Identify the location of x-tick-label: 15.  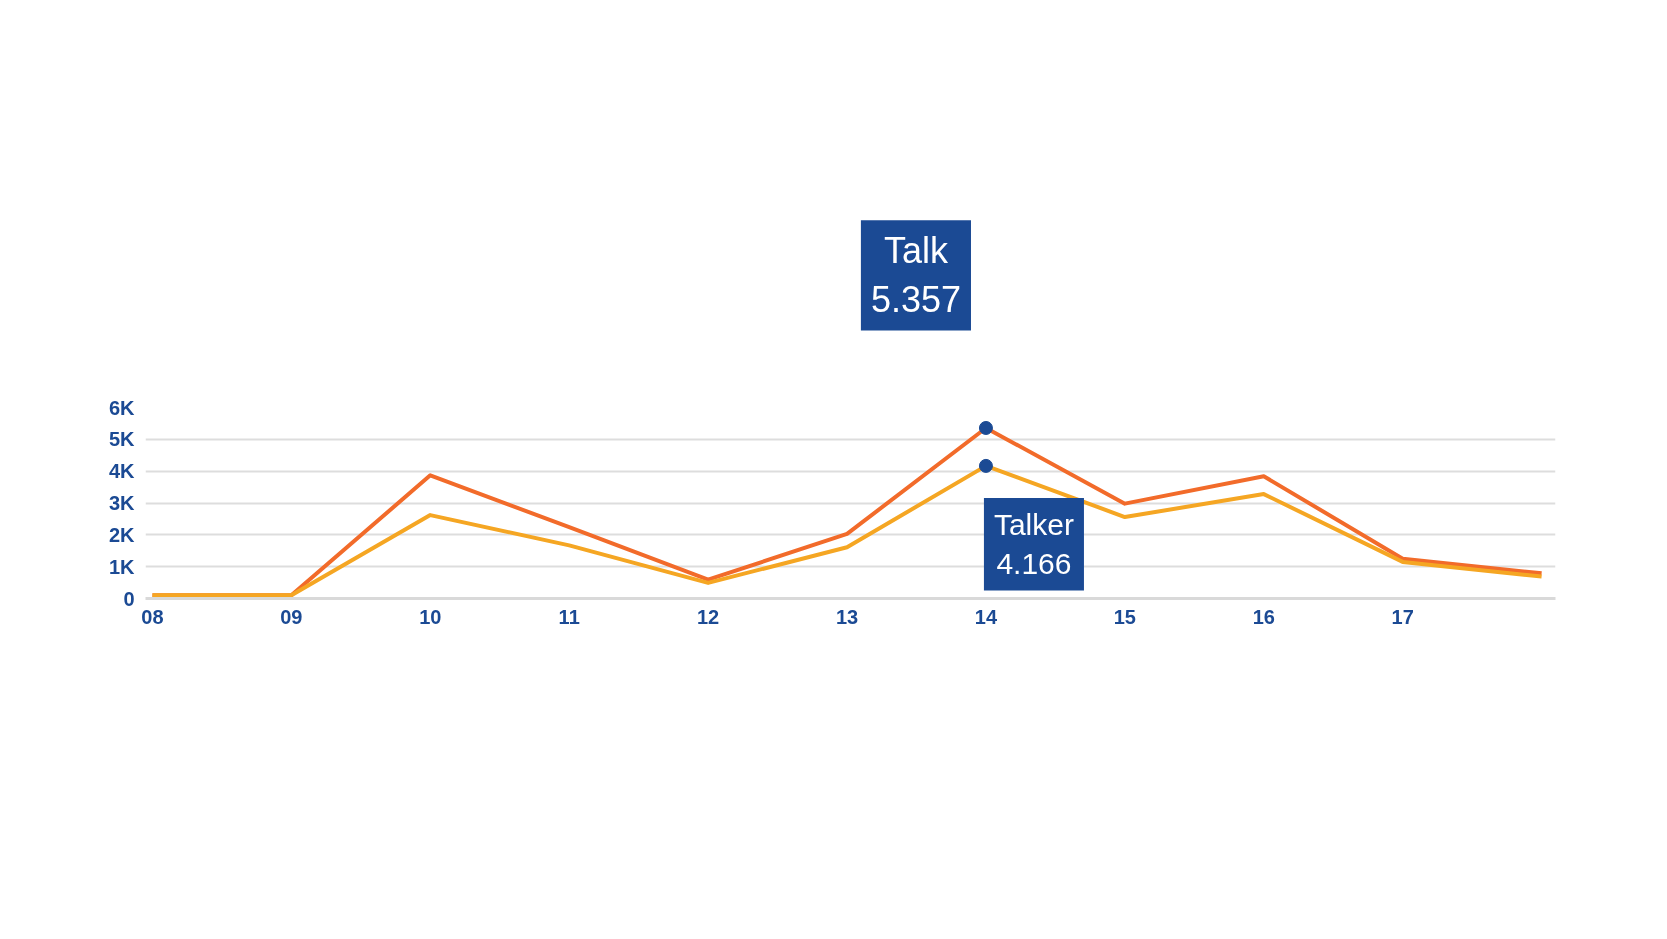
(1124, 616).